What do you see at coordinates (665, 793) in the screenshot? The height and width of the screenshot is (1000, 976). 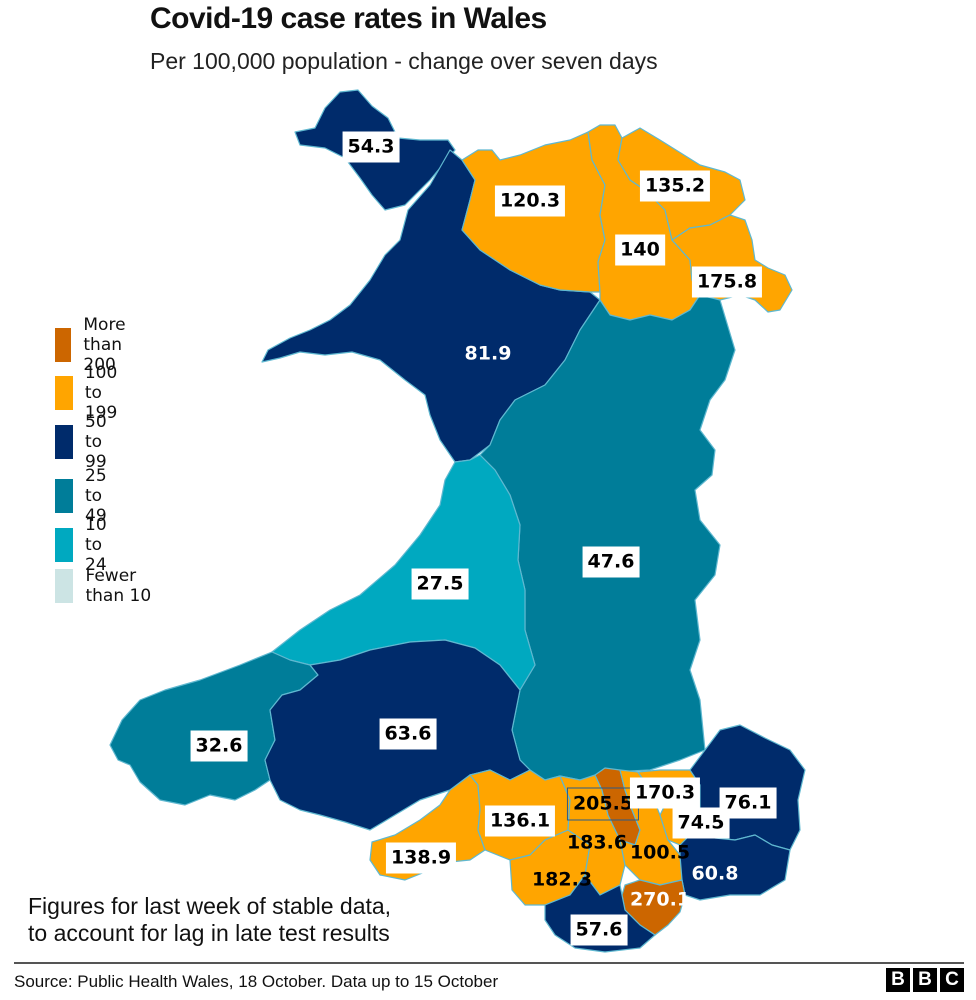 I see `label-blaenau-gwent: 170.3` at bounding box center [665, 793].